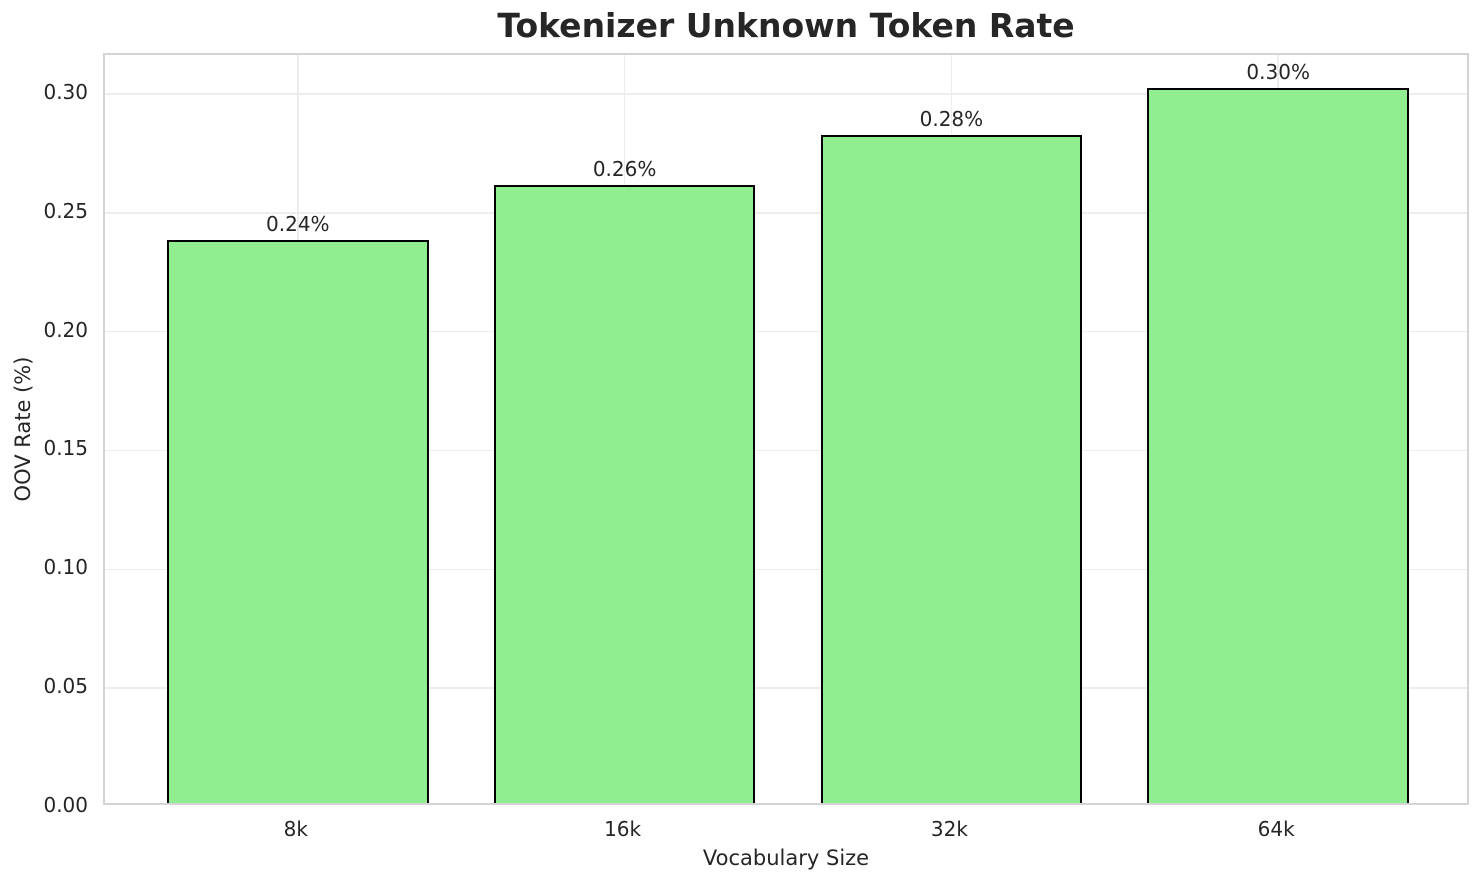 The image size is (1484, 885). What do you see at coordinates (298, 521) in the screenshot?
I see `bar-8k` at bounding box center [298, 521].